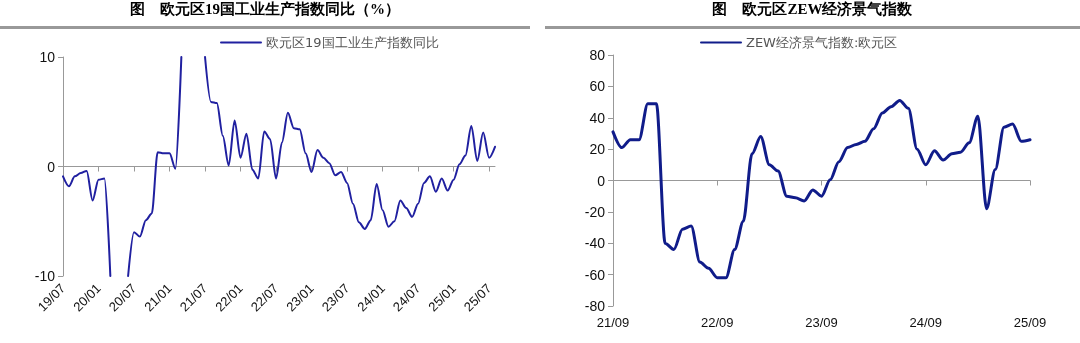 This screenshot has width=1080, height=343. I want to click on y-tick-label: 20, so click(597, 149).